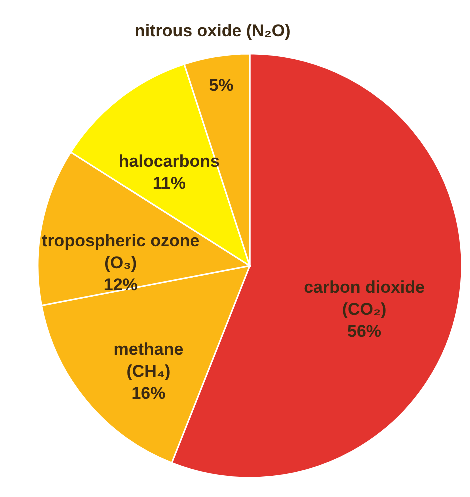 This screenshot has height=497, width=470. I want to click on slice-label: carbon dioxide (CO₂), so click(364, 298).